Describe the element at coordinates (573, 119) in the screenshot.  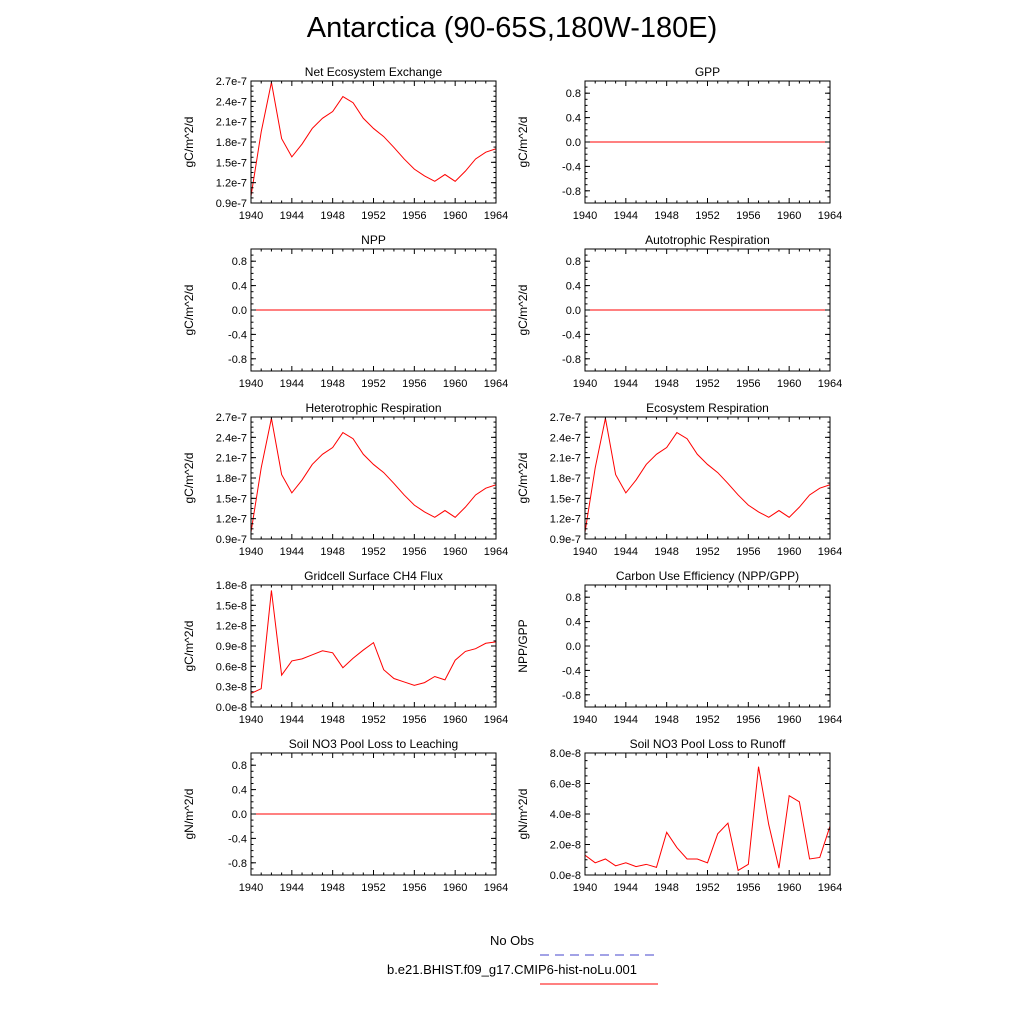
I see `y-tick-label-gpp: 0.4` at that location.